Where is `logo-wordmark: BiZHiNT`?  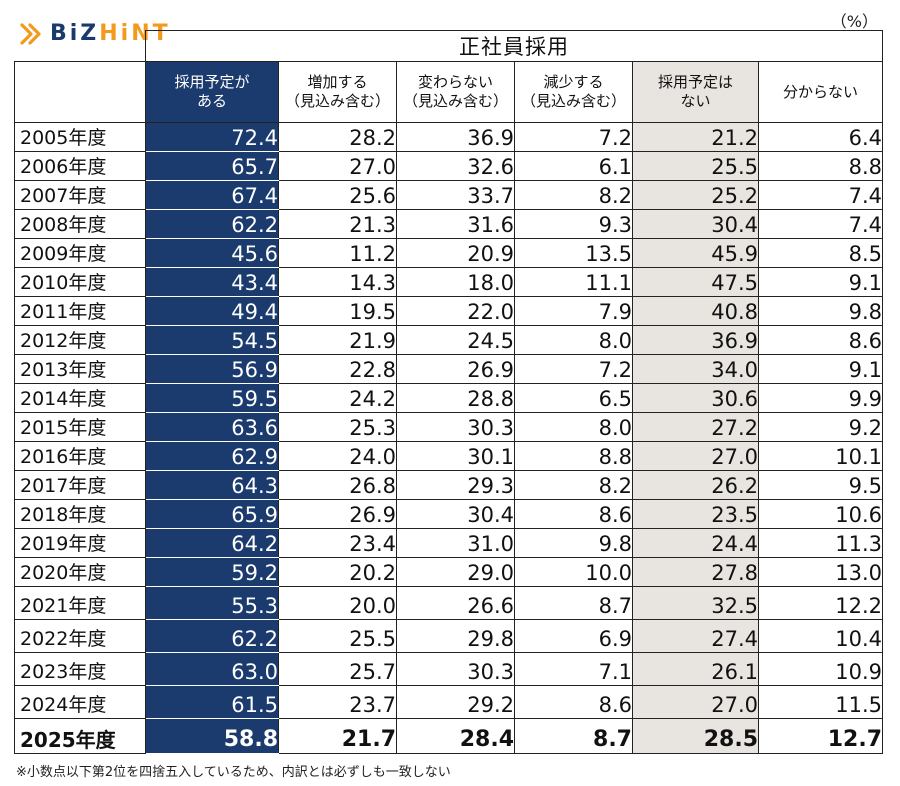
logo-wordmark: BiZHiNT is located at coordinates (110, 33).